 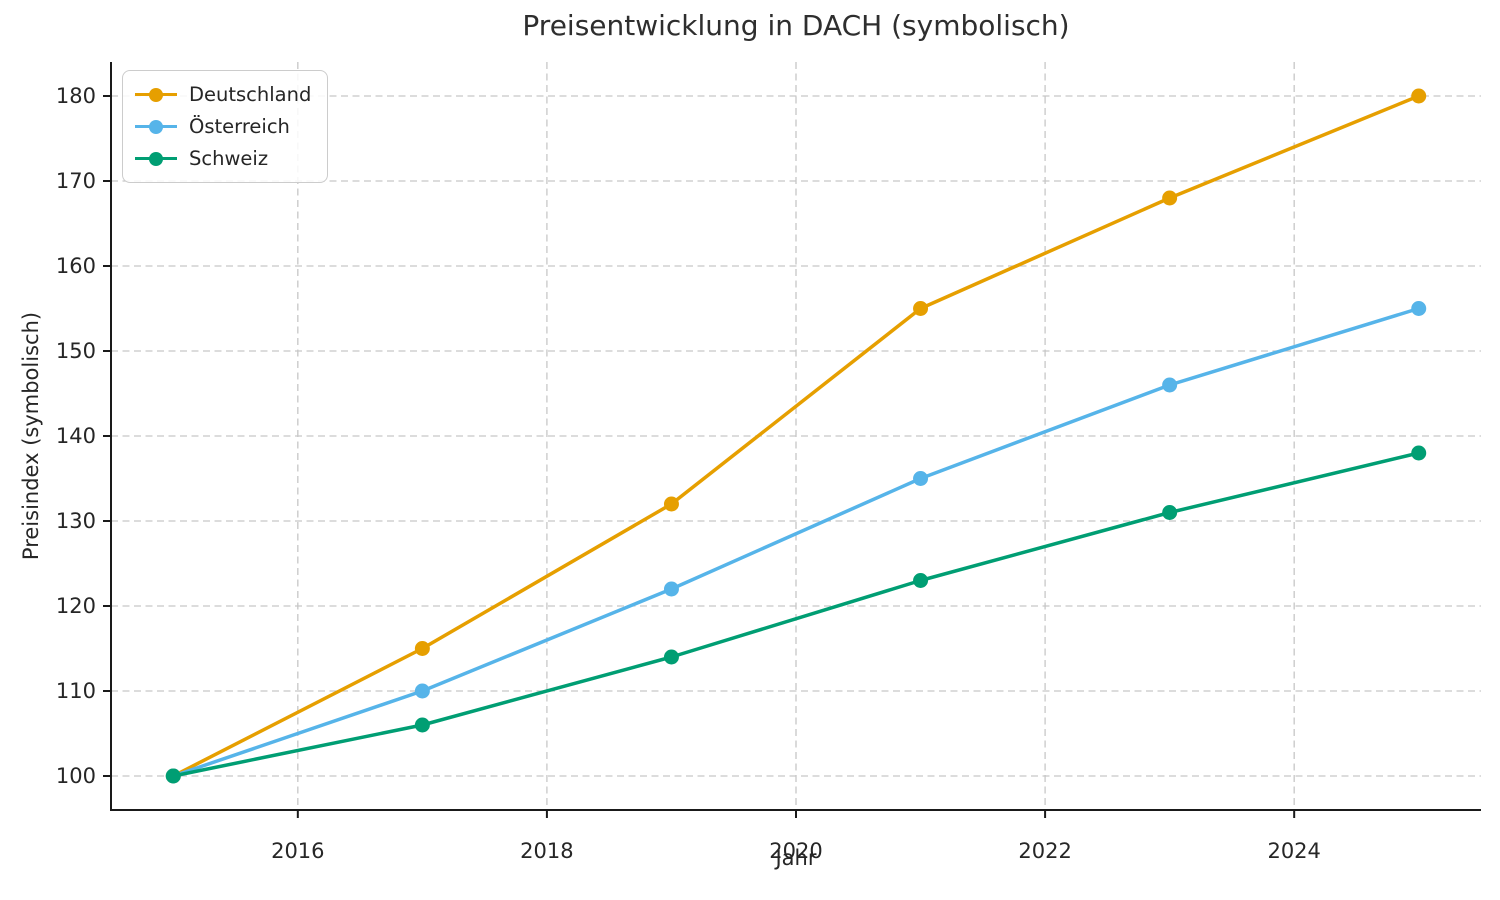 I want to click on y-axis-label: Preisindex (symbolisch), so click(x=31, y=436).